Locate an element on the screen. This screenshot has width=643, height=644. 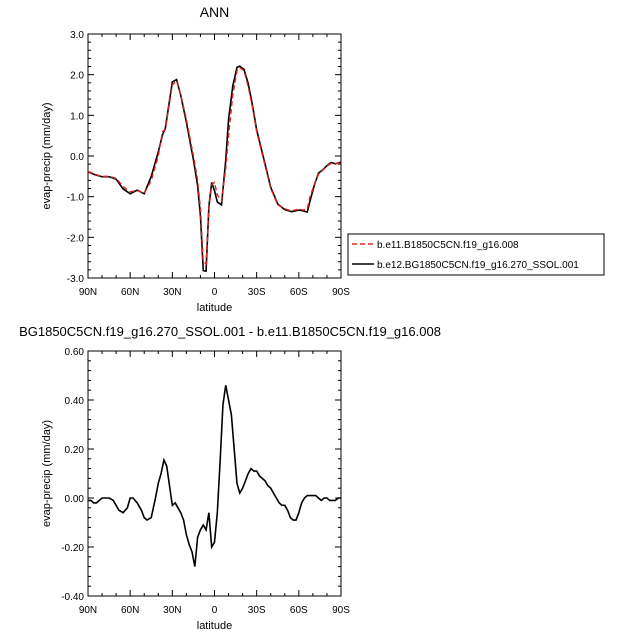
chart-title: ANN is located at coordinates (215, 12).